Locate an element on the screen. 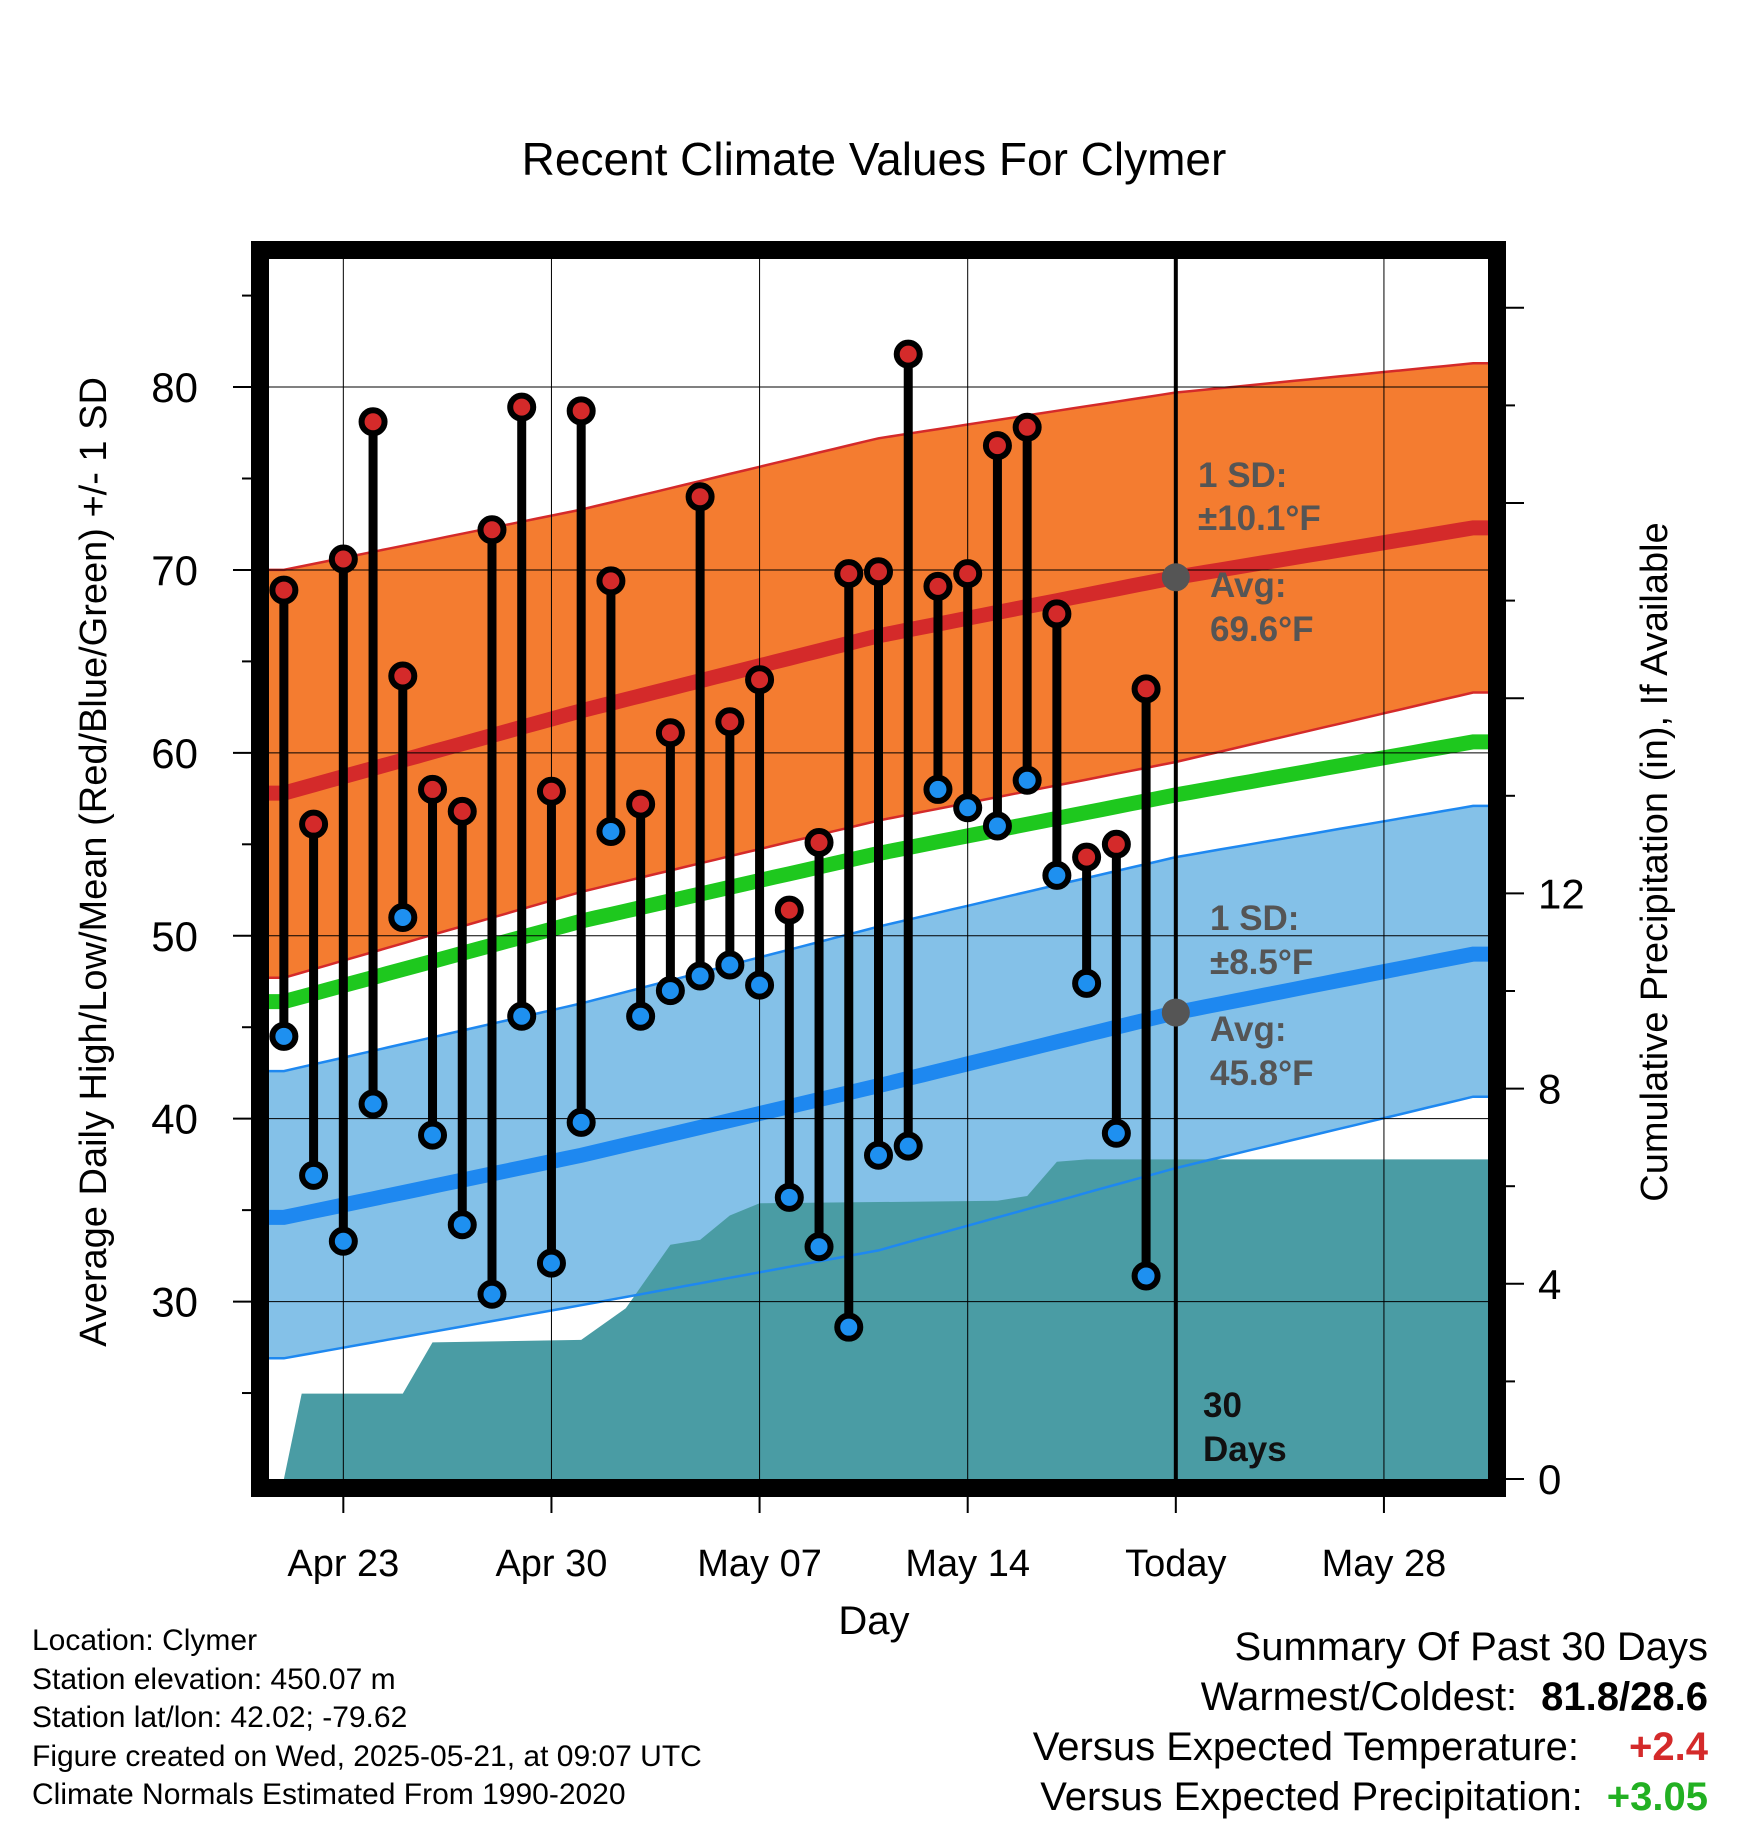  y-left-tick-label: 70 is located at coordinates (174, 570).